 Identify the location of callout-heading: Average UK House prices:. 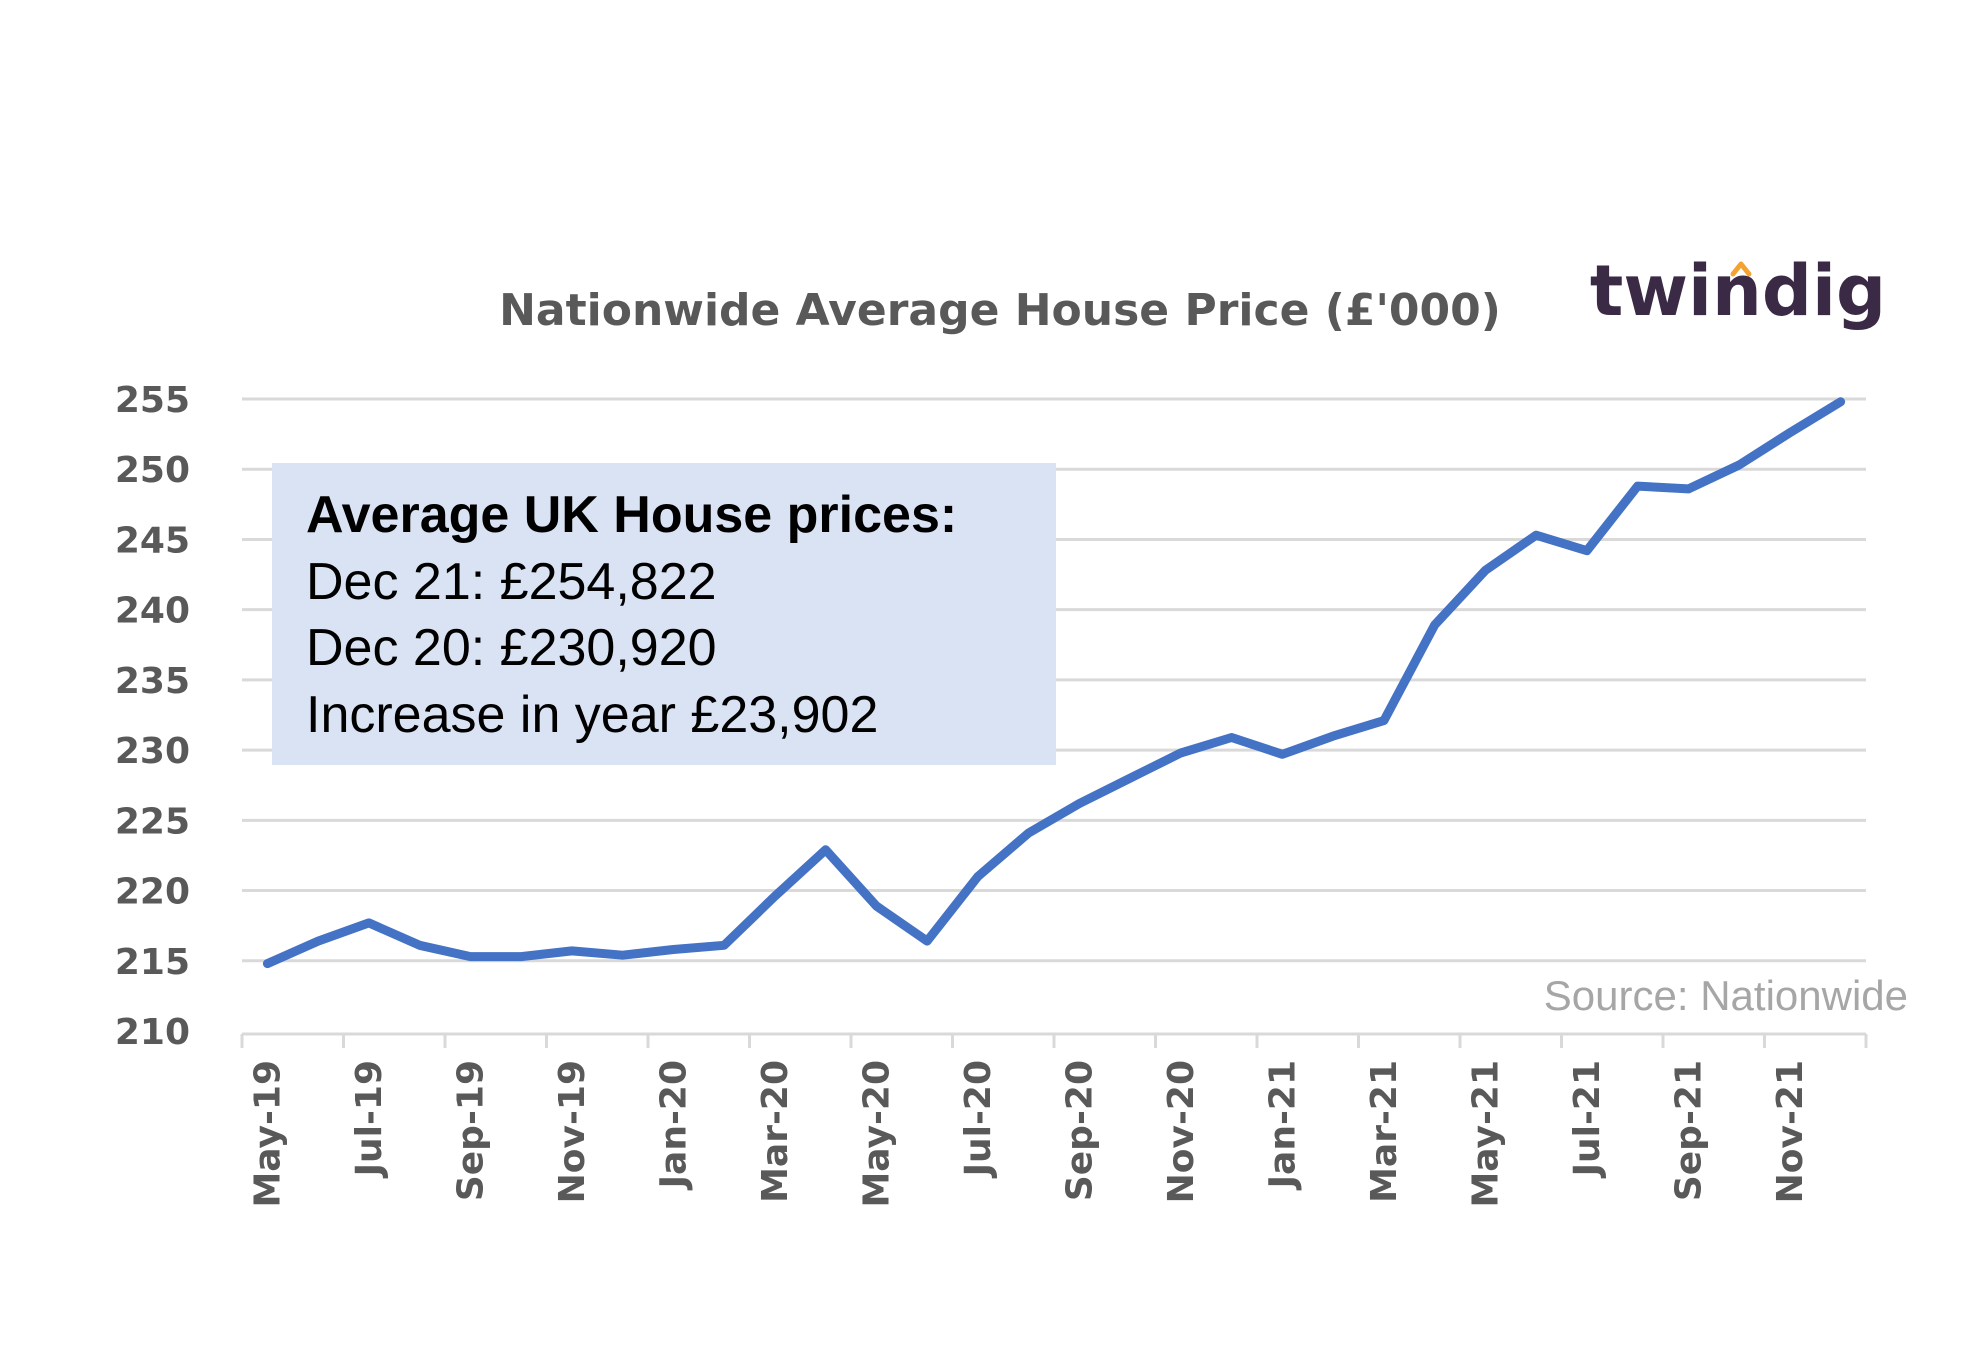
(631, 515).